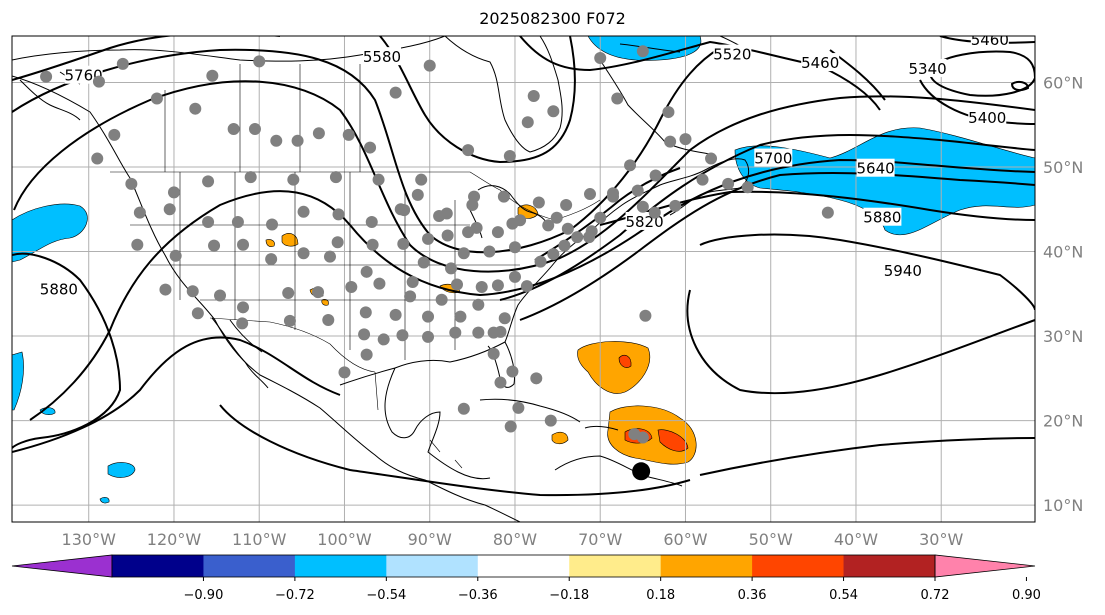 This screenshot has width=1105, height=615. I want to click on contour-label: 5700, so click(773, 159).